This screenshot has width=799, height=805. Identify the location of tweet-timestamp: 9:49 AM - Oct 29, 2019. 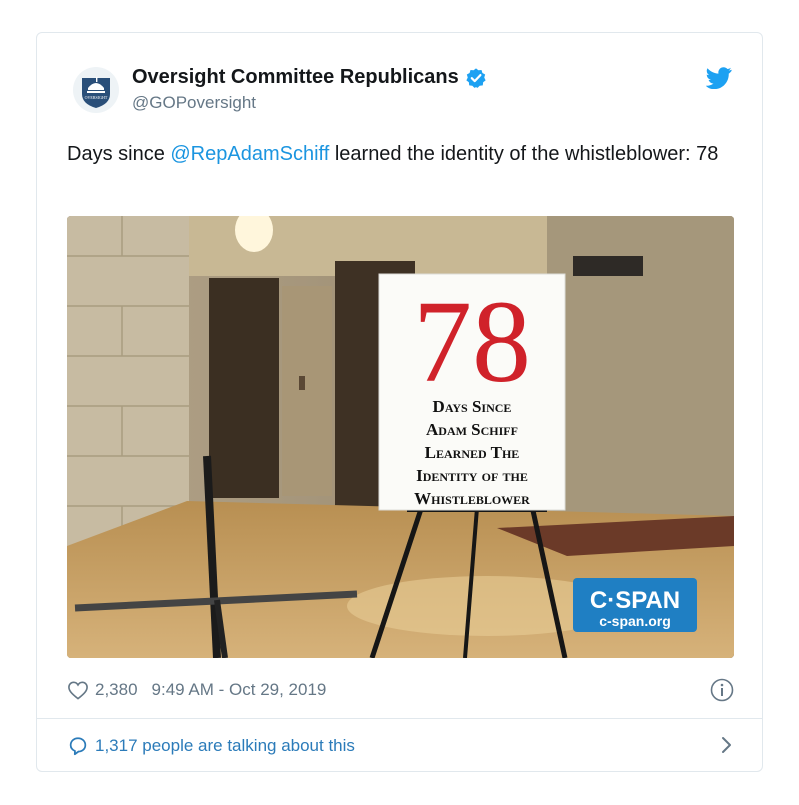
(239, 689).